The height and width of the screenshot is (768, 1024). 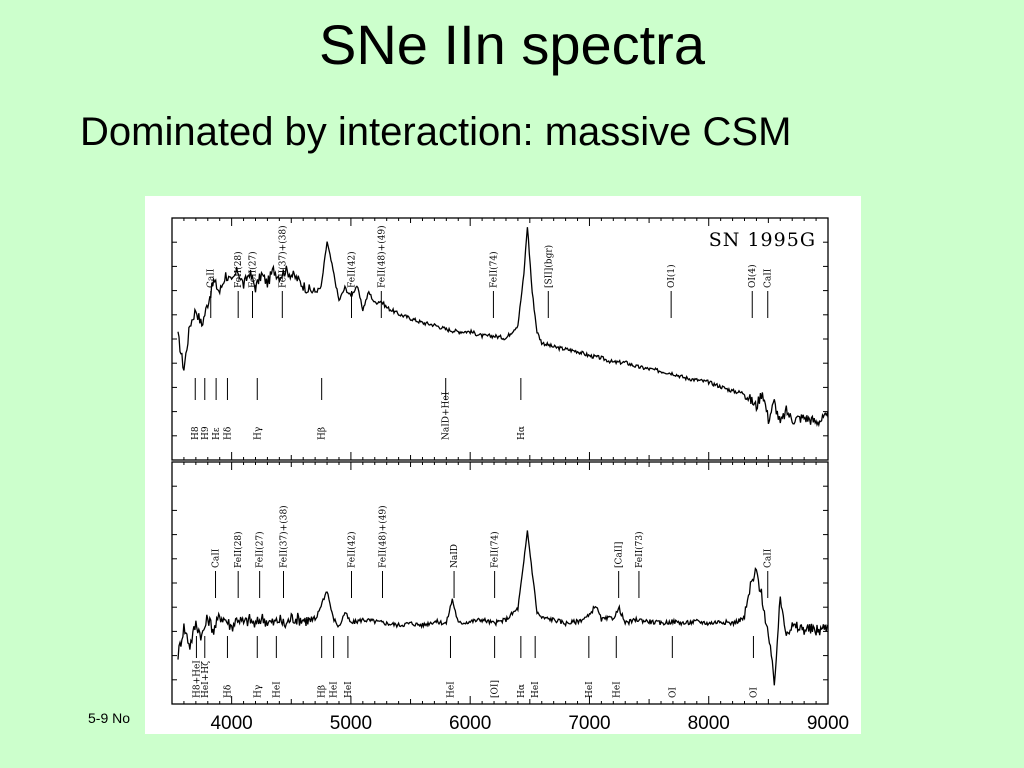 I want to click on line-id-label: OI(4), so click(x=752, y=276).